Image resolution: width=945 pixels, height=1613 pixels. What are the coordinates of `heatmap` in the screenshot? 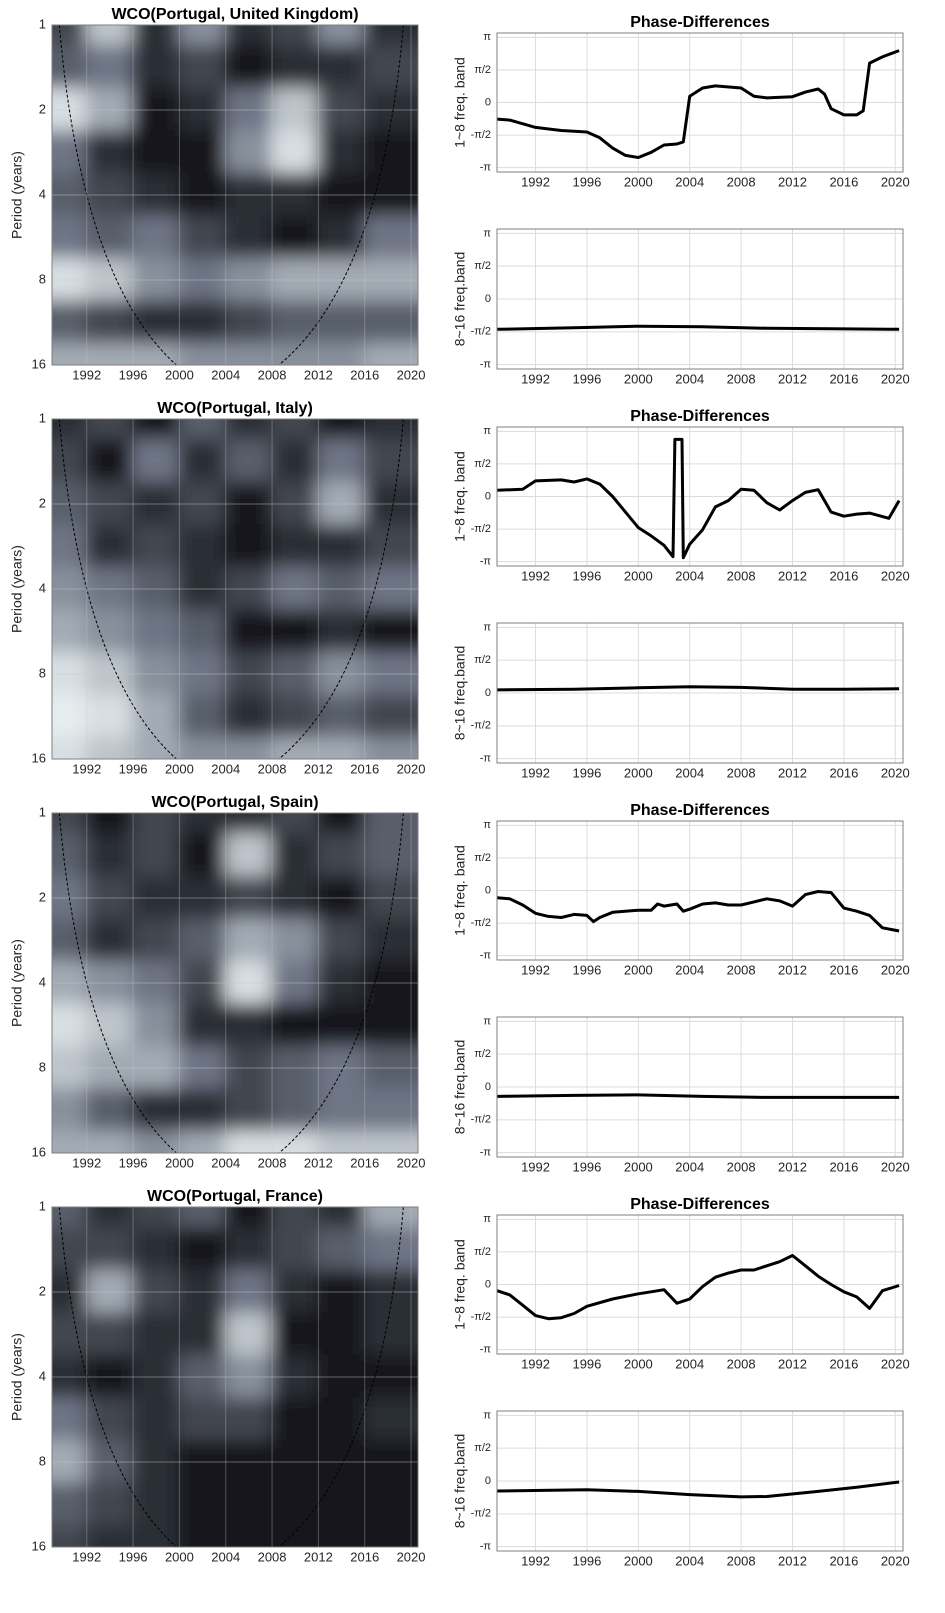 It's located at (235, 983).